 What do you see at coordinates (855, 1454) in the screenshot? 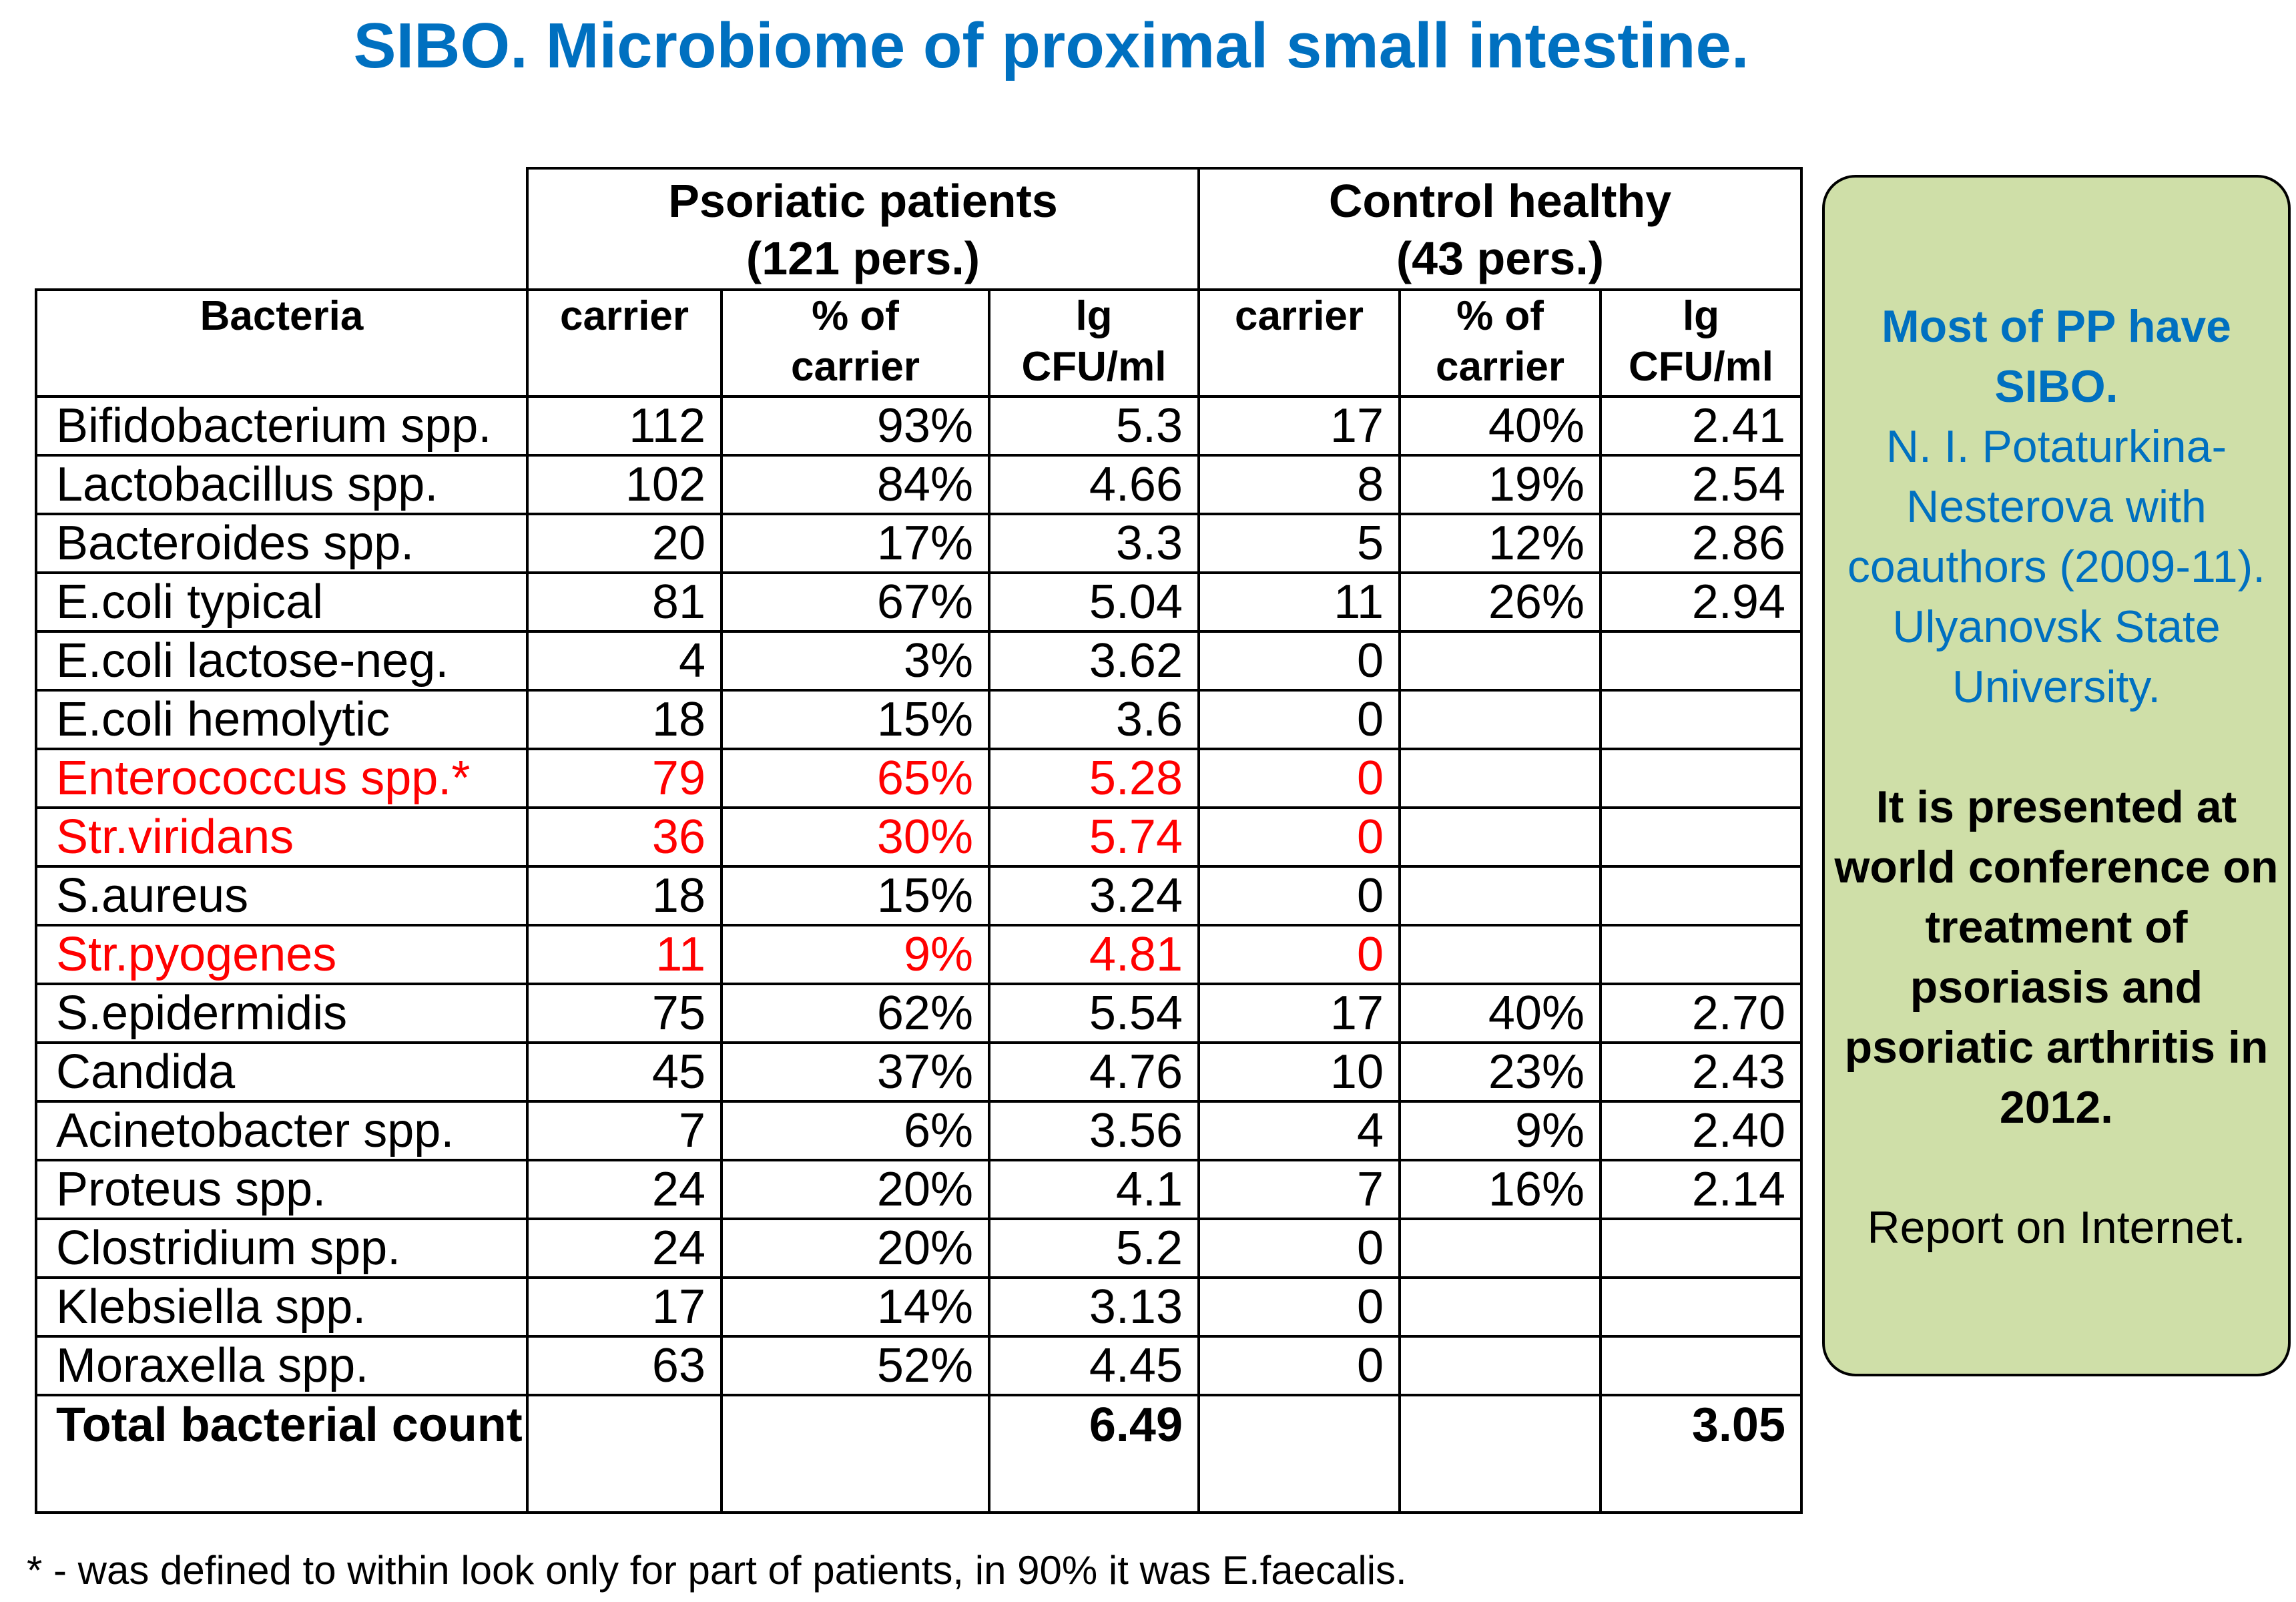
I see `total-pp-pct` at bounding box center [855, 1454].